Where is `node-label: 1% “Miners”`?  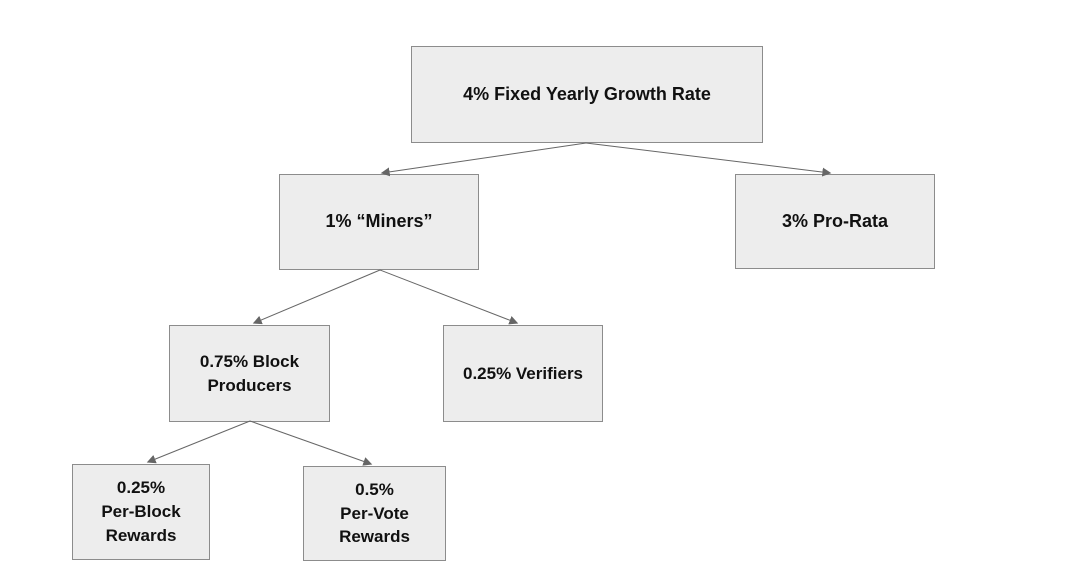
node-label: 1% “Miners” is located at coordinates (379, 221).